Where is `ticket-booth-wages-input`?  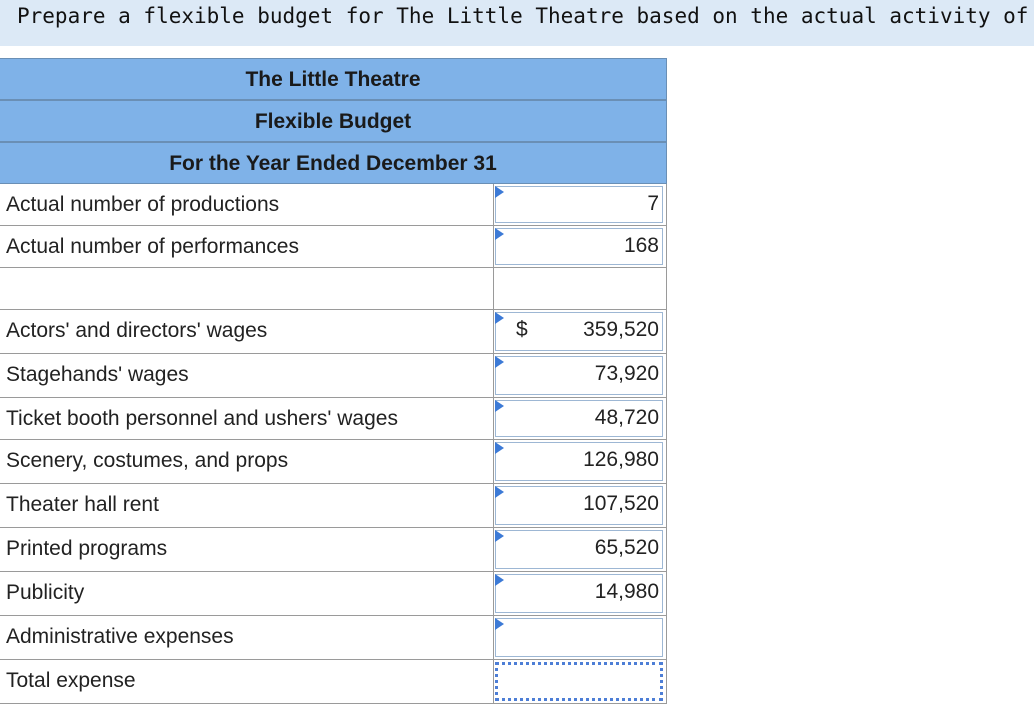
ticket-booth-wages-input is located at coordinates (579, 418).